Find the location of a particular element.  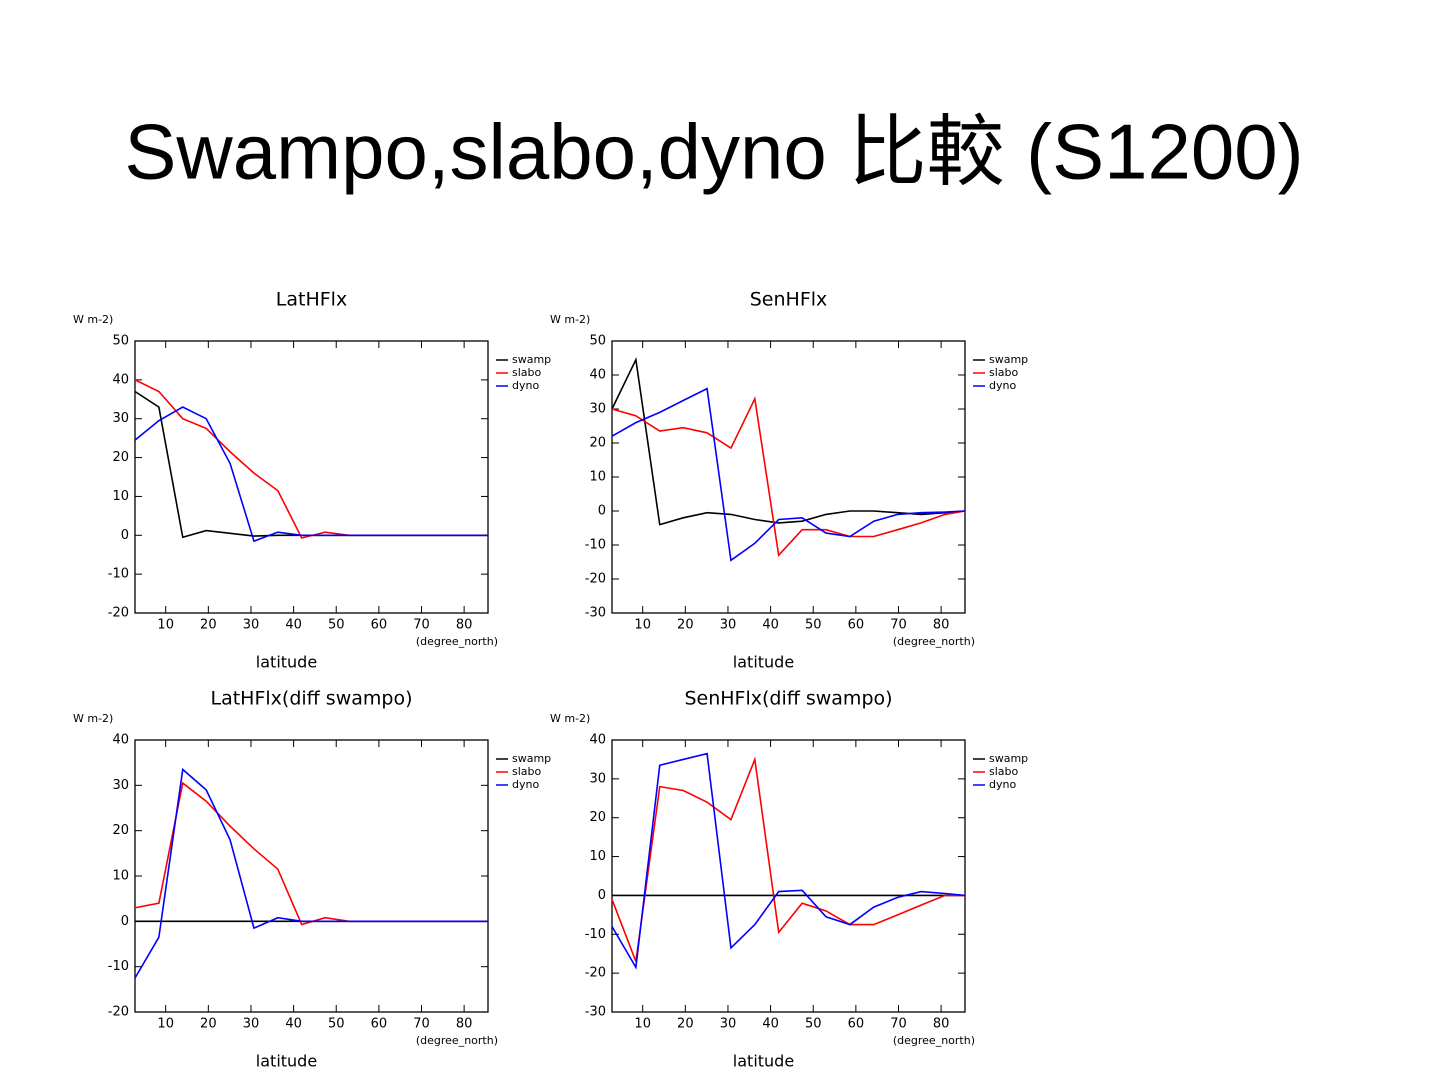

chart-title: SenHFlx is located at coordinates (789, 300).